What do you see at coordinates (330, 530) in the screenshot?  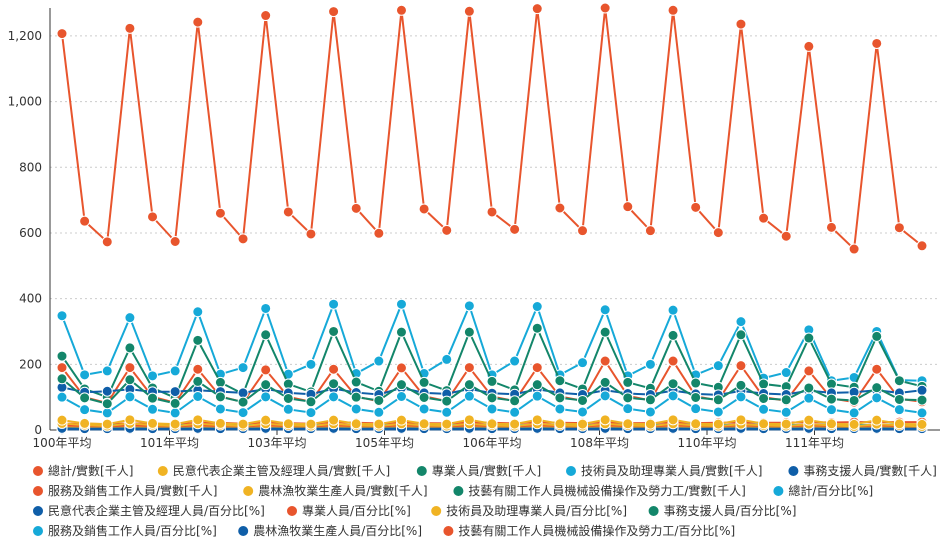 I see `legend-item: 農林漁牧業生產人員/百分比[%]` at bounding box center [330, 530].